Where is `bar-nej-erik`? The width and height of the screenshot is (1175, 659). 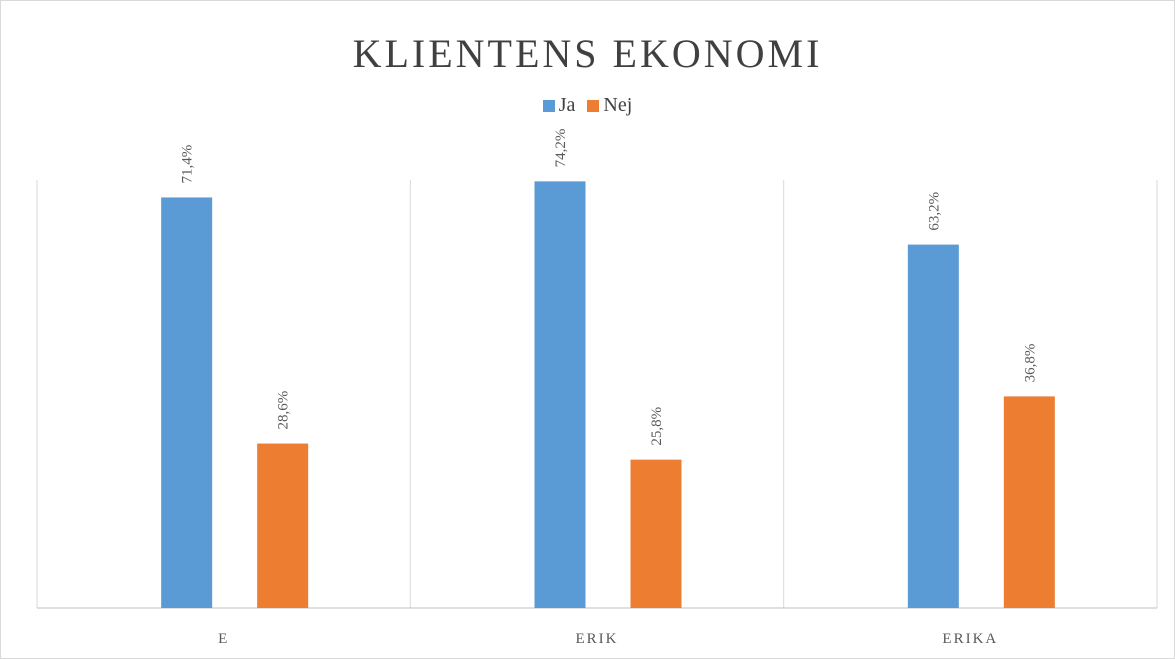 bar-nej-erik is located at coordinates (656, 533).